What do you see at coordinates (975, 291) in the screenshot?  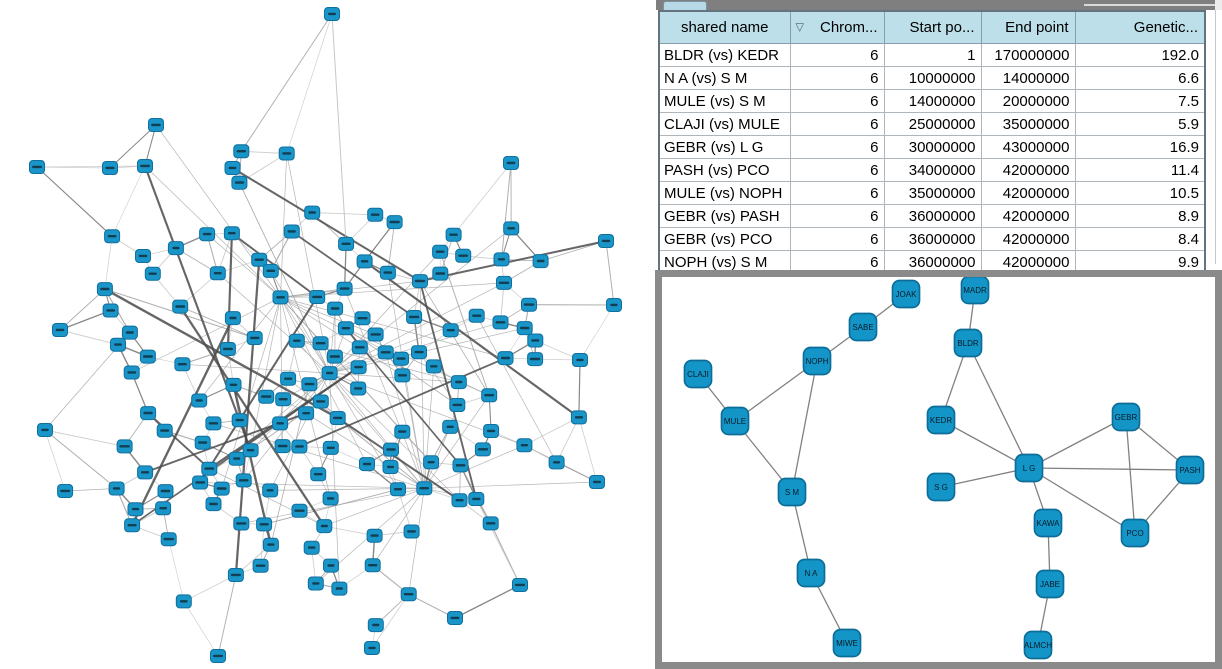 I see `network-node-madr: MADR` at bounding box center [975, 291].